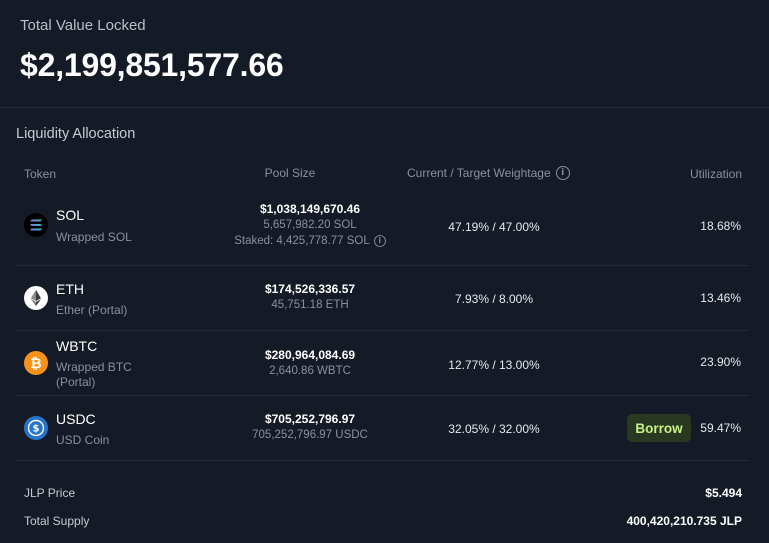  What do you see at coordinates (36, 225) in the screenshot?
I see `solana-icon` at bounding box center [36, 225].